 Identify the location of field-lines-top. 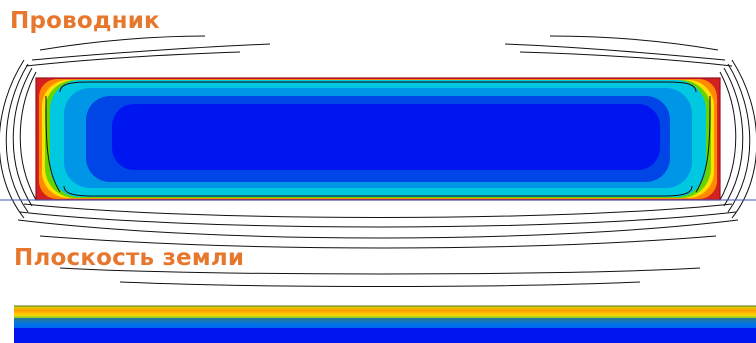
(379, 51).